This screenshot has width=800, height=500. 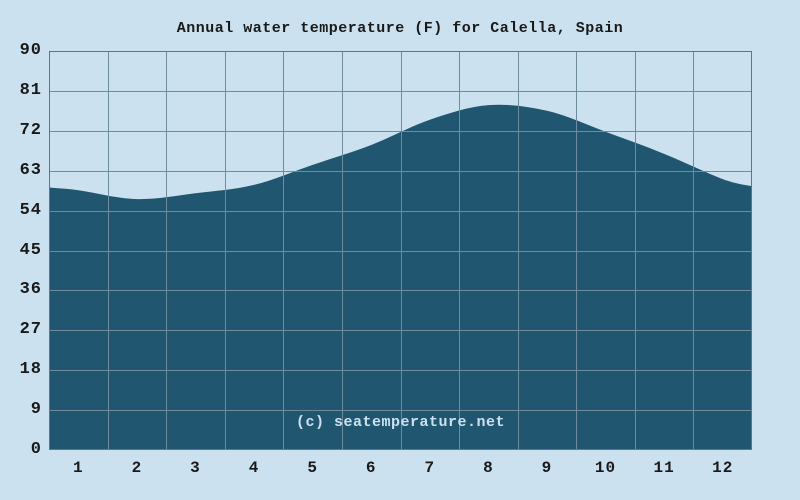 What do you see at coordinates (30, 330) in the screenshot?
I see `y-tick-label: 27` at bounding box center [30, 330].